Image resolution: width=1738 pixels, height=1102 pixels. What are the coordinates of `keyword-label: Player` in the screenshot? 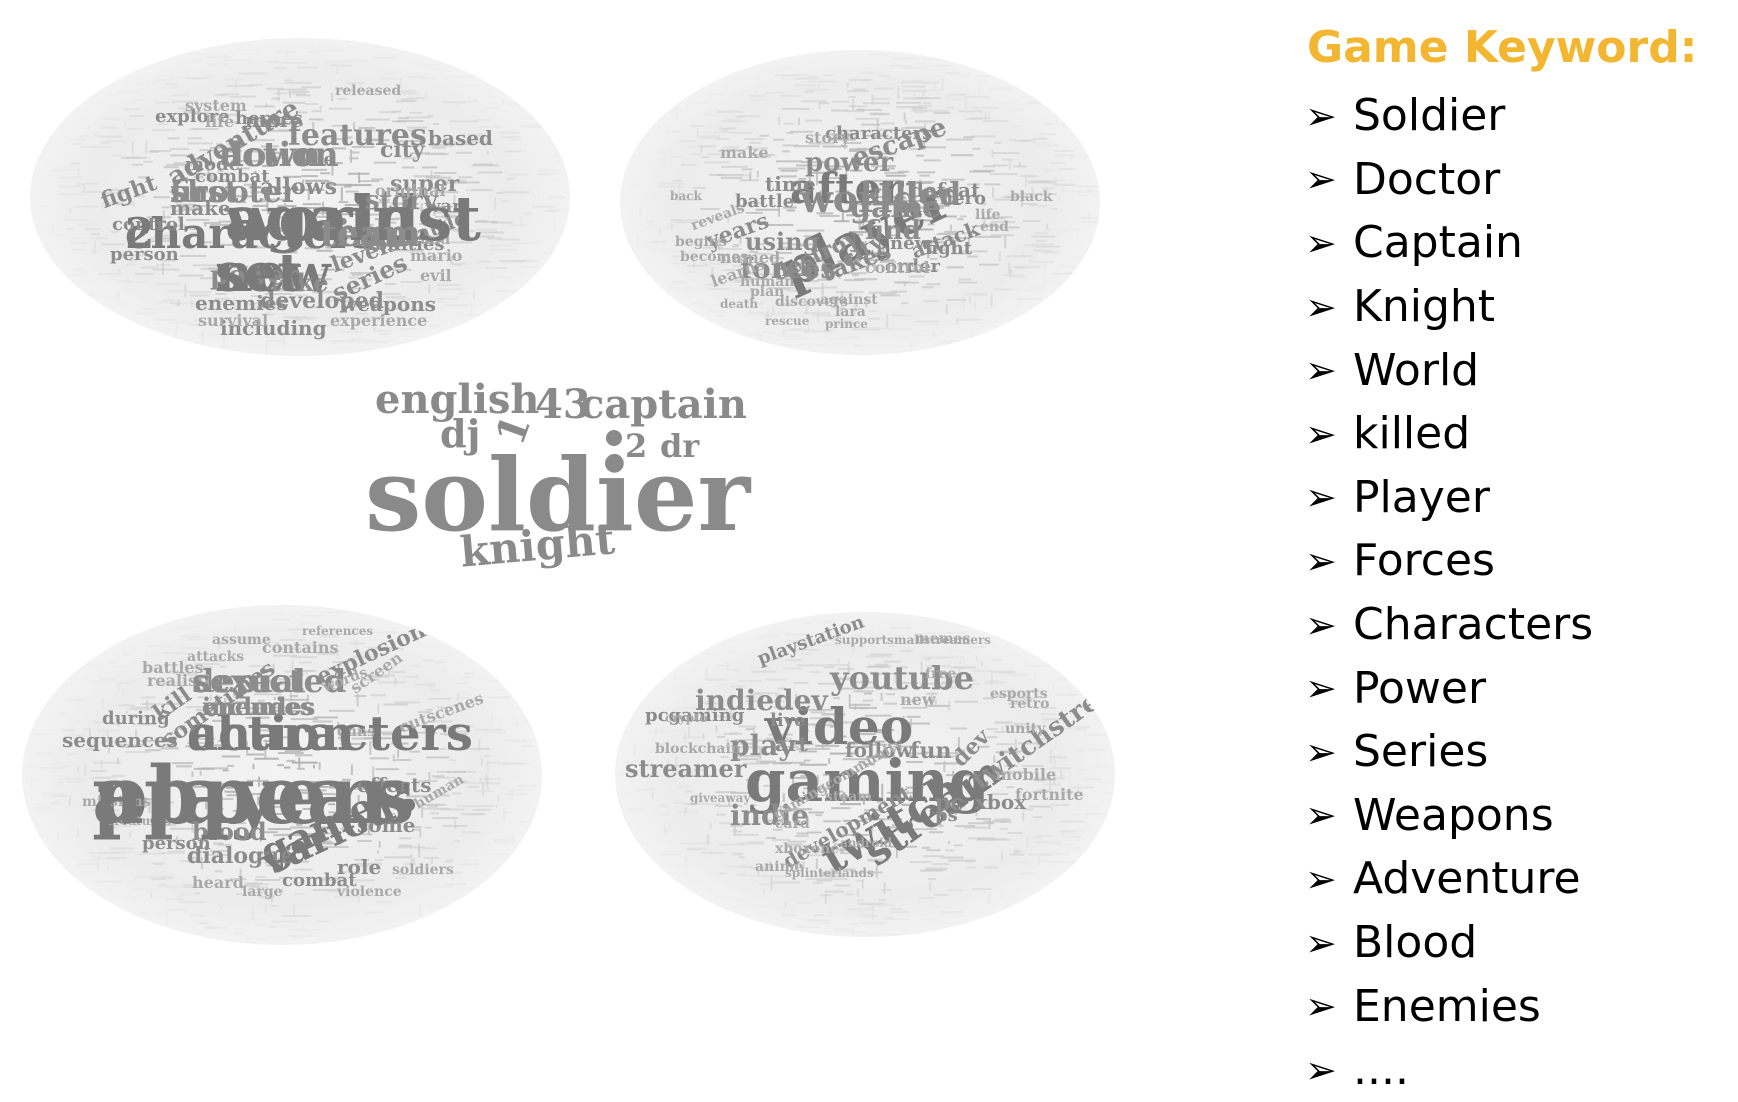 It's located at (1421, 497).